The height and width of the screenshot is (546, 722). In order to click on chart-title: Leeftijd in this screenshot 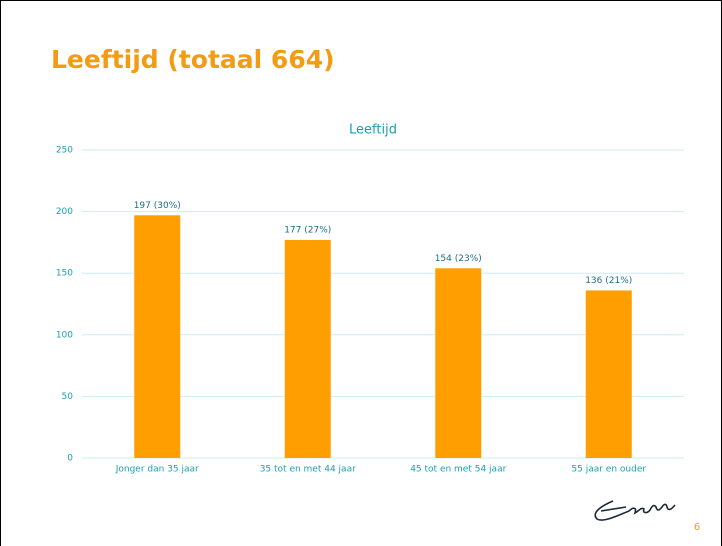, I will do `click(373, 130)`.